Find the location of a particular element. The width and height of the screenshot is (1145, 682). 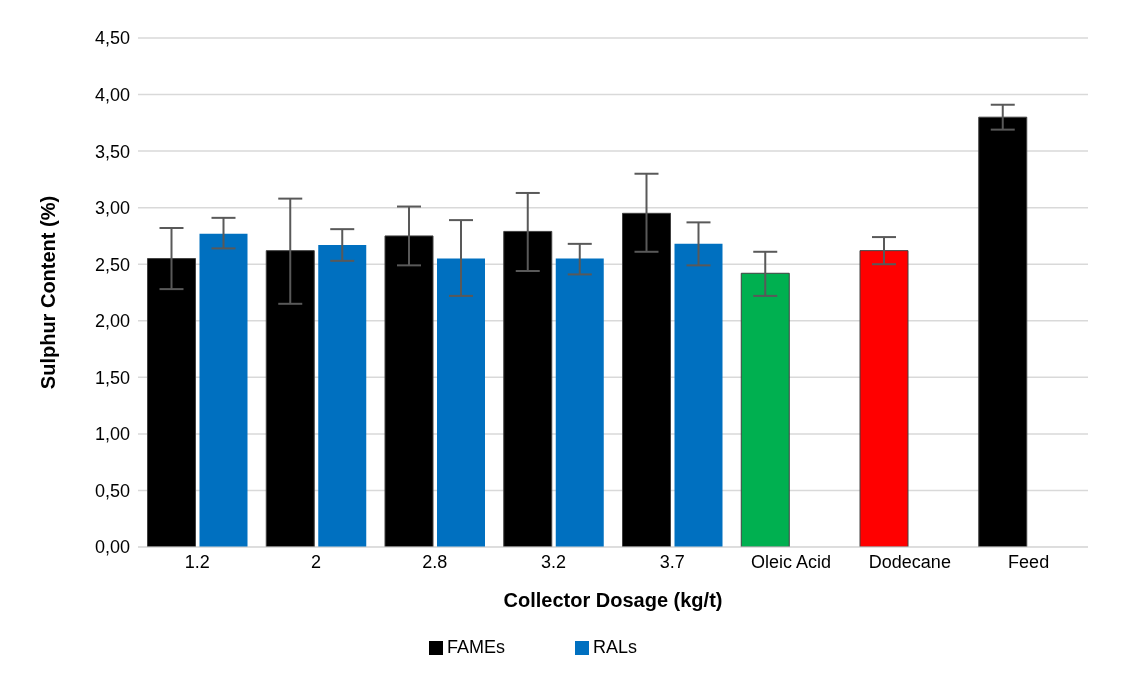

legend-label: RALs is located at coordinates (615, 647).